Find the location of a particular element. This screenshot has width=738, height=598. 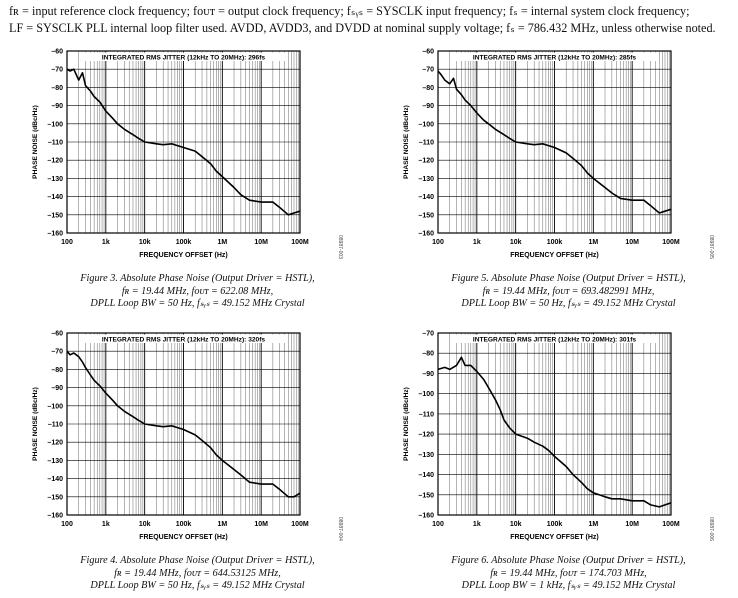

x-tick-label: 100k is located at coordinates (555, 524).